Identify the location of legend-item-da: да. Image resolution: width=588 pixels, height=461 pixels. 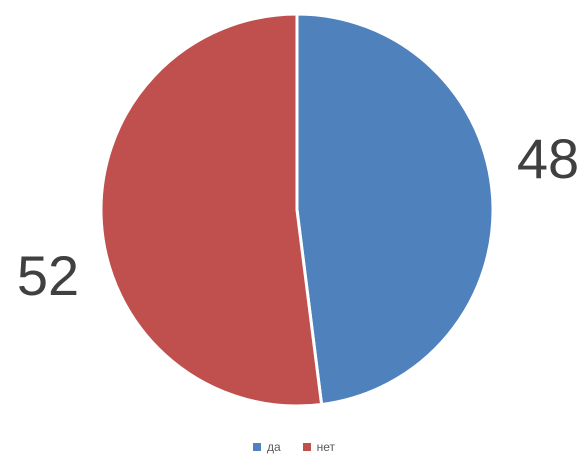
(266, 447).